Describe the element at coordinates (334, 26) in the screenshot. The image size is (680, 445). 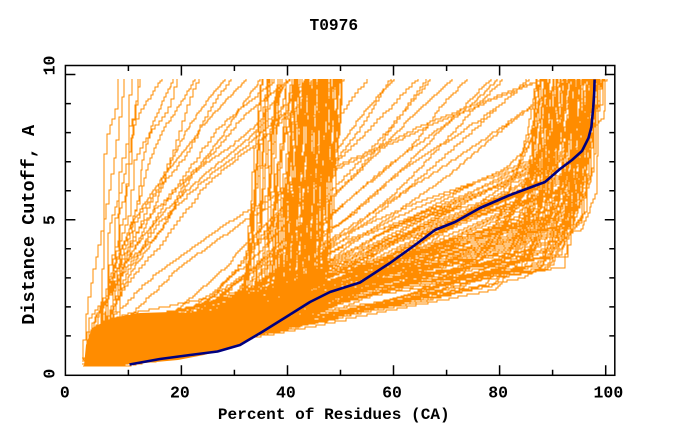
I see `svg-text: T0976` at that location.